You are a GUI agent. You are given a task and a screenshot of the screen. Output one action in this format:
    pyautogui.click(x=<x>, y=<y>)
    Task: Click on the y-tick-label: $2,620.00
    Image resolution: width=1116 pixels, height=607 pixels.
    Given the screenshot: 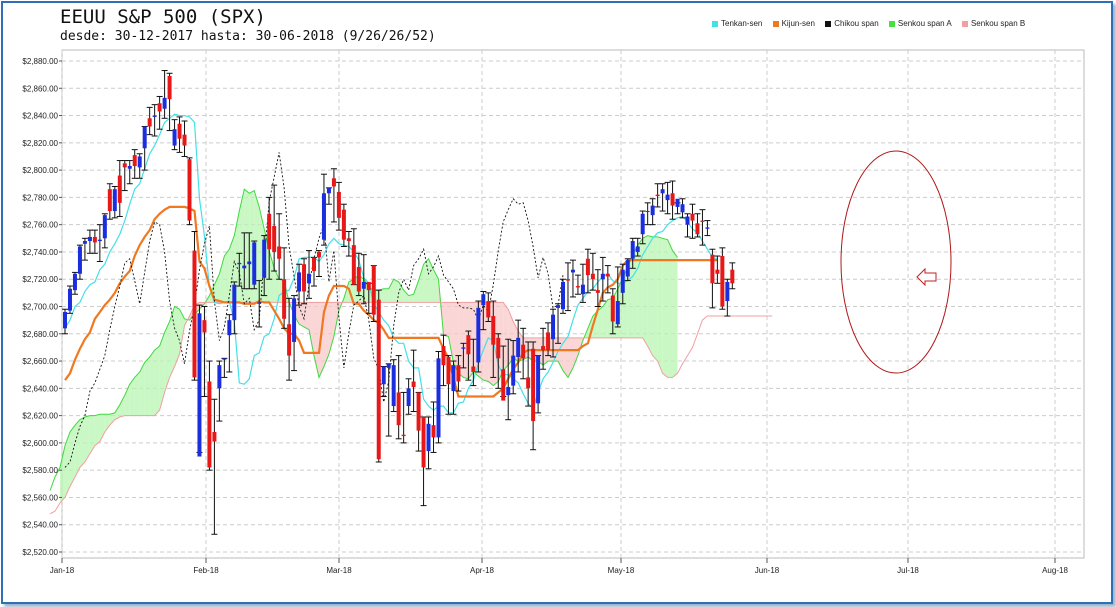 What is the action you would take?
    pyautogui.click(x=40, y=416)
    